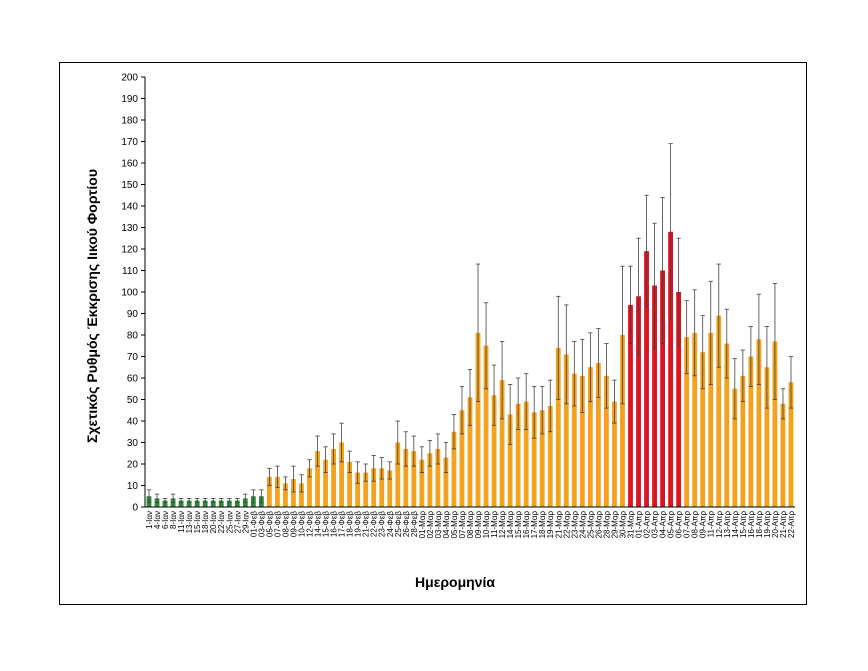 Image resolution: width=868 pixels, height=671 pixels. Describe the element at coordinates (647, 524) in the screenshot. I see `x-tick-label: 02-Απρ` at that location.